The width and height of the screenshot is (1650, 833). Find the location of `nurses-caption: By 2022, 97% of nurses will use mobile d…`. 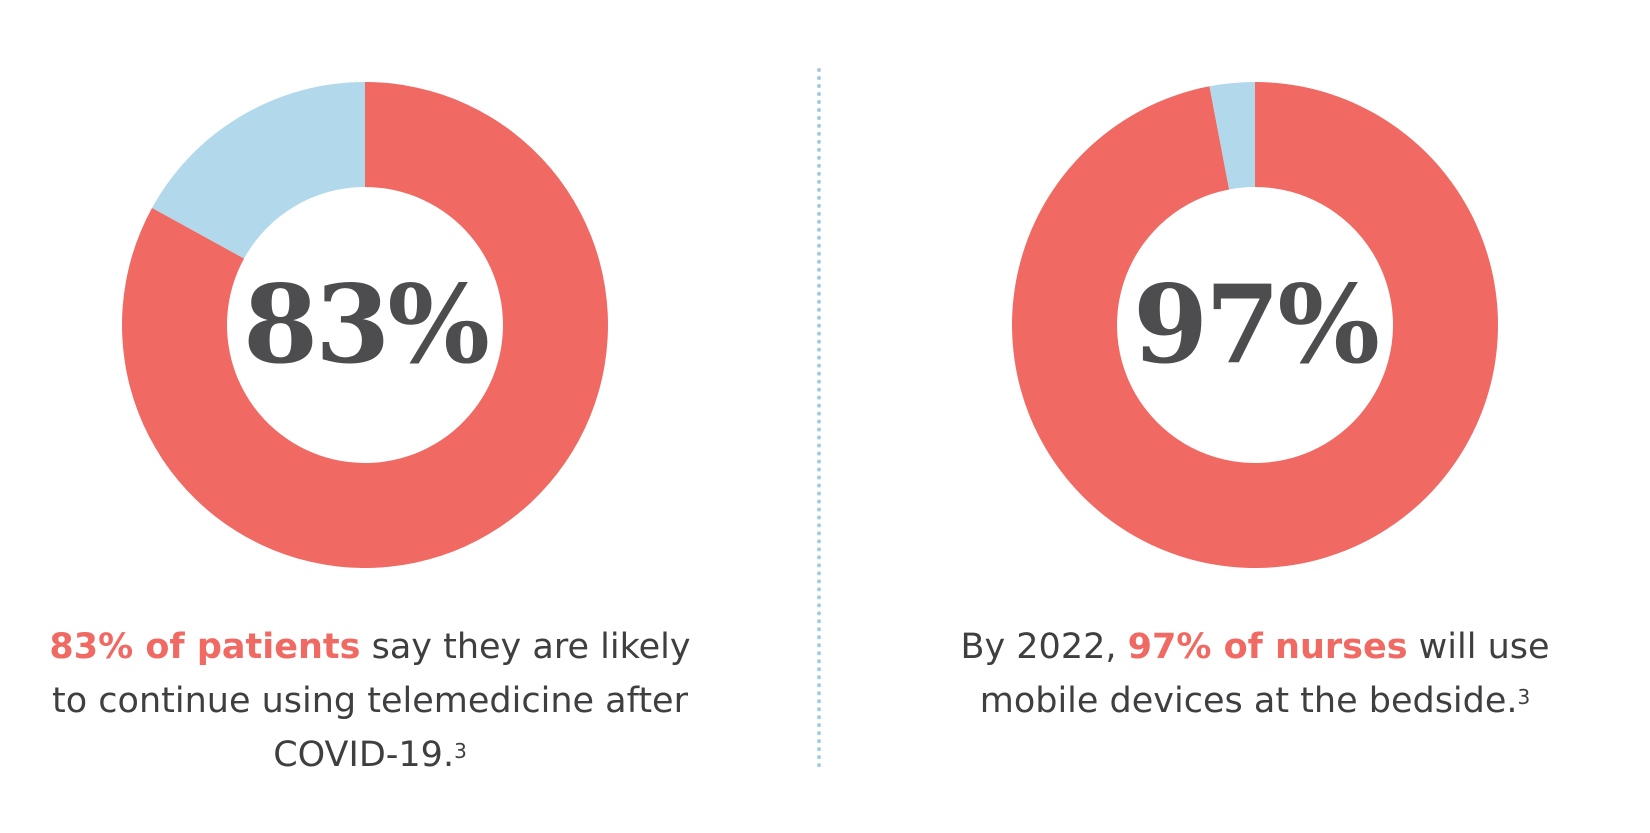

nurses-caption: By 2022, 97% of nurses will use mobile d… is located at coordinates (1255, 674).